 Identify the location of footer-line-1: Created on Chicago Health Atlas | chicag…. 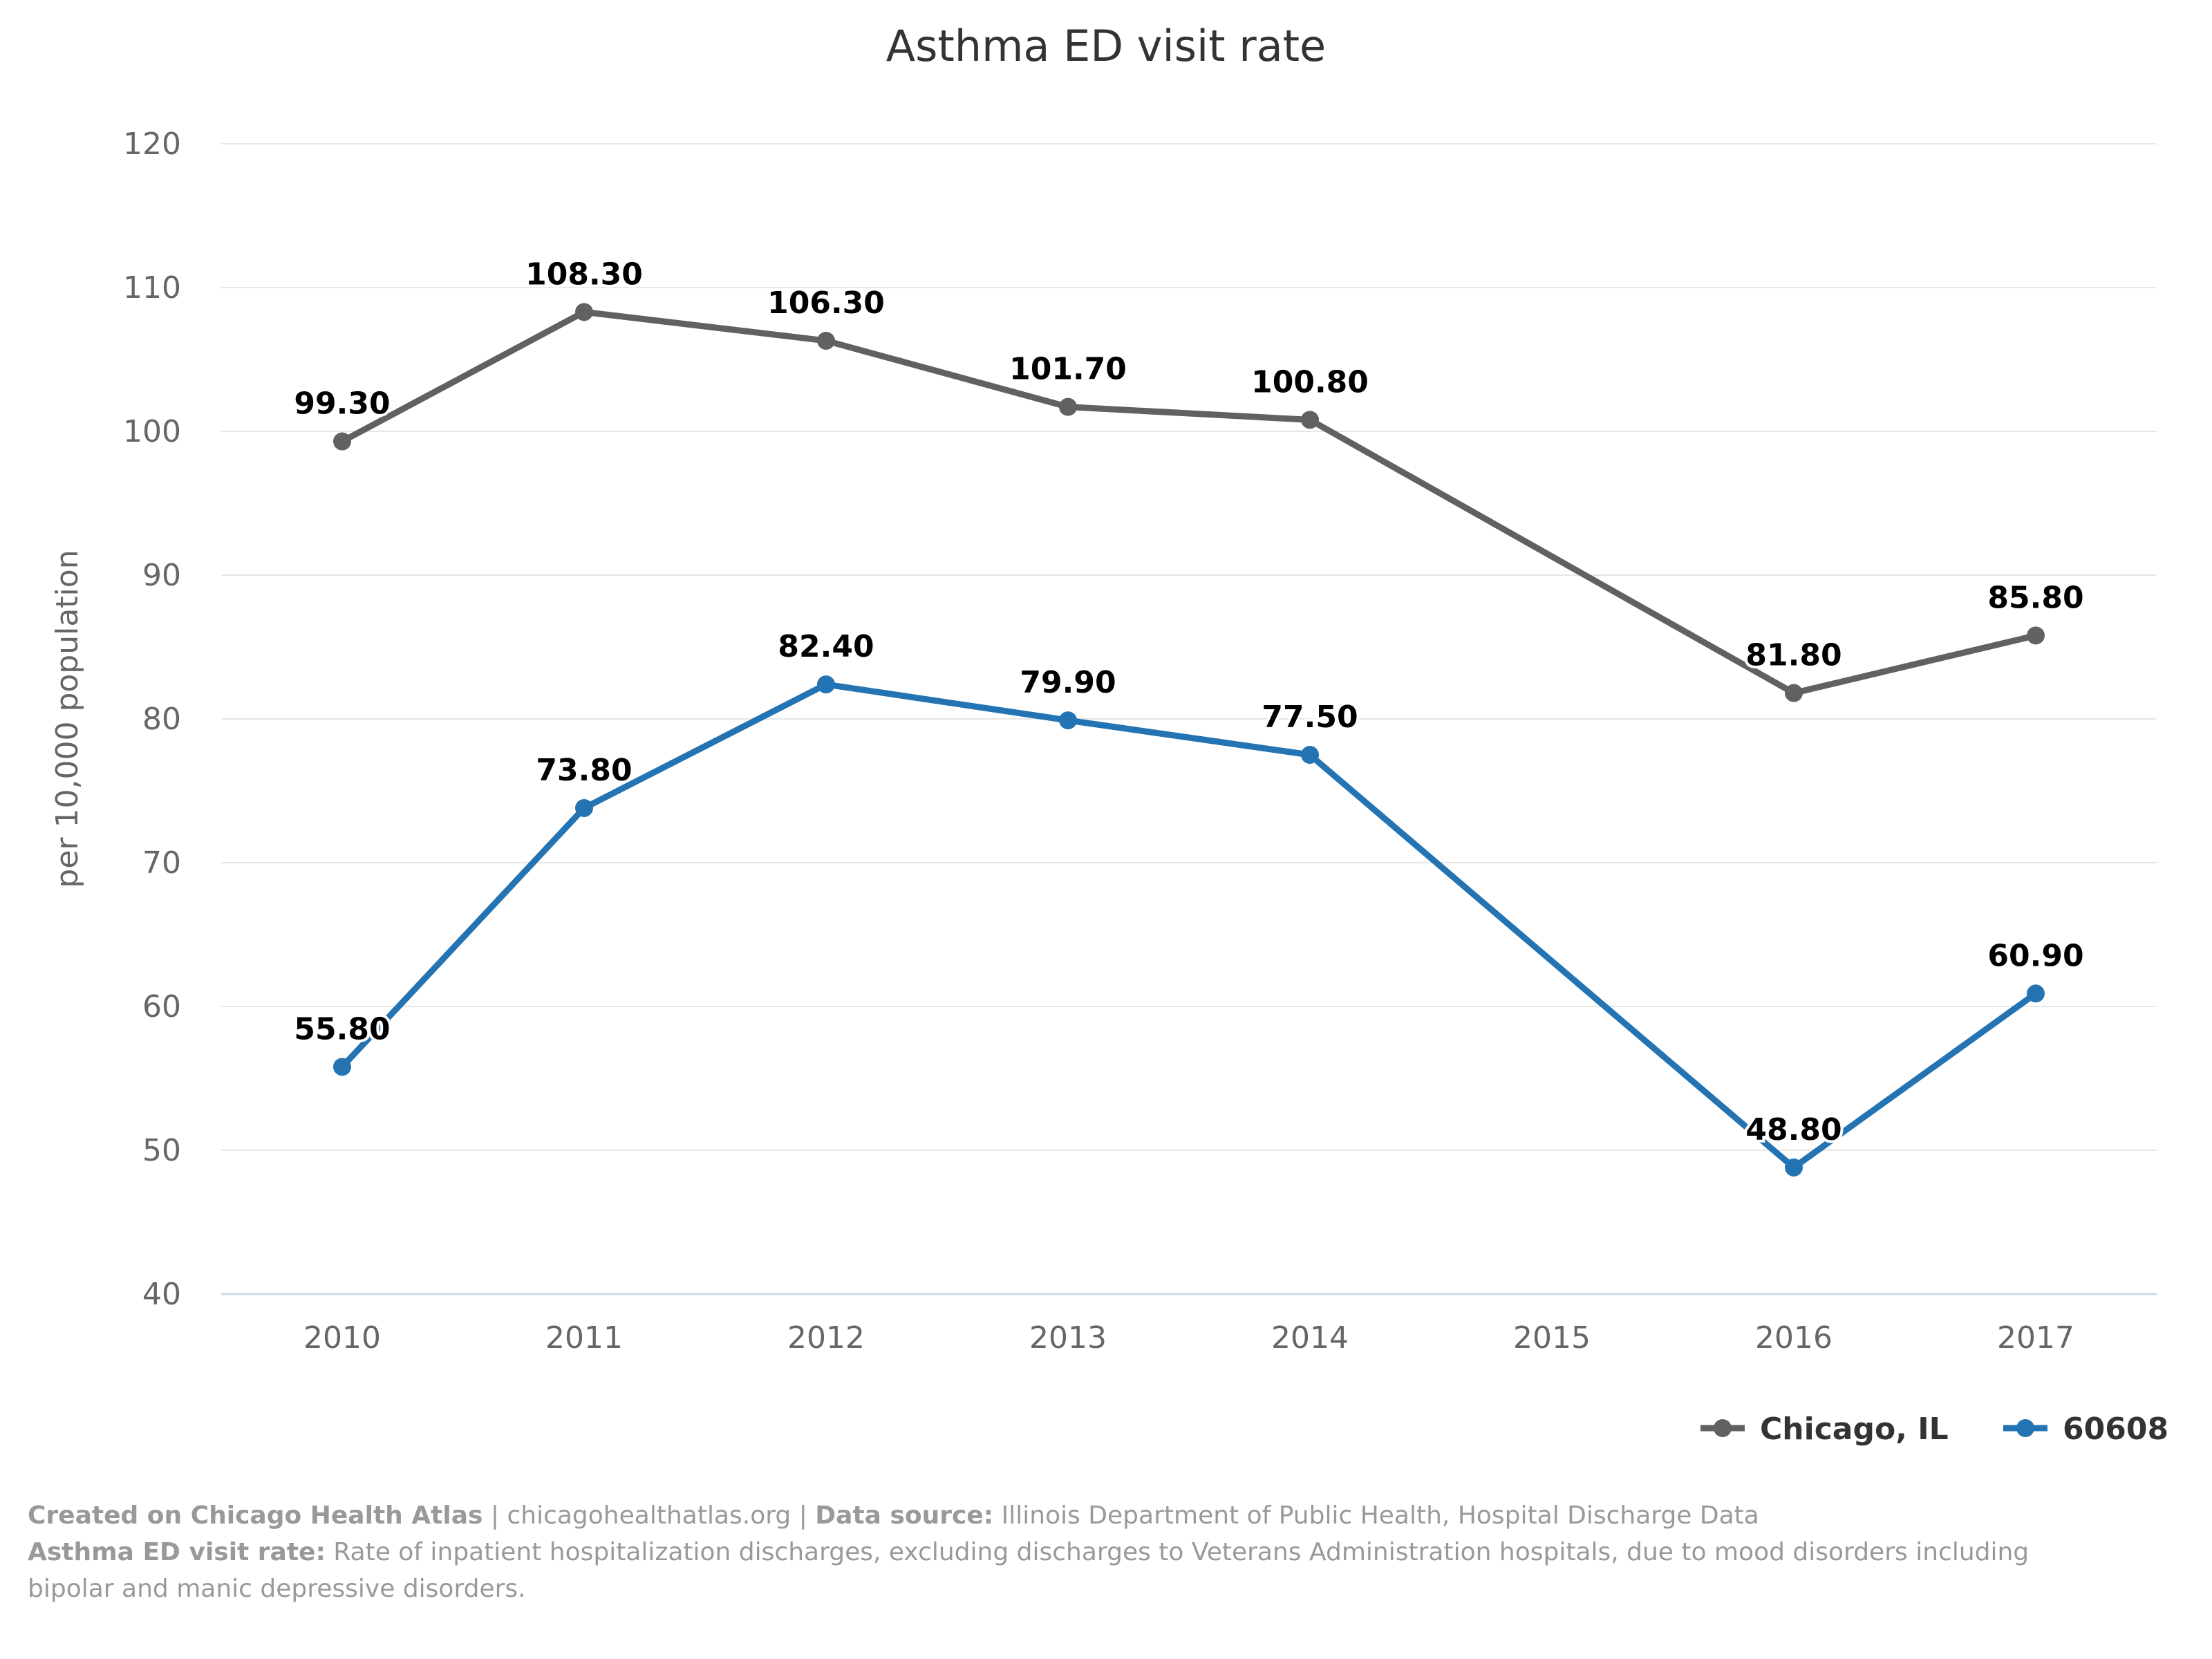
(1030, 1516).